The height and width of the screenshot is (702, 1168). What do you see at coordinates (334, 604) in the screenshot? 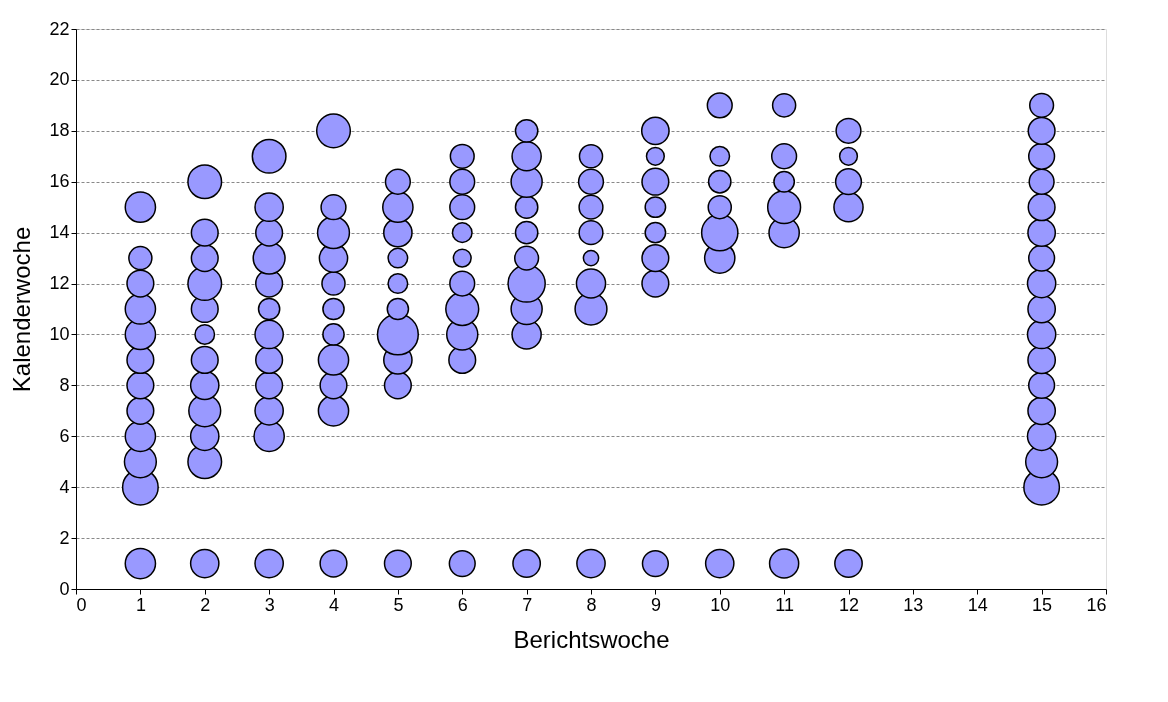
I see `x-tick-label: 4` at bounding box center [334, 604].